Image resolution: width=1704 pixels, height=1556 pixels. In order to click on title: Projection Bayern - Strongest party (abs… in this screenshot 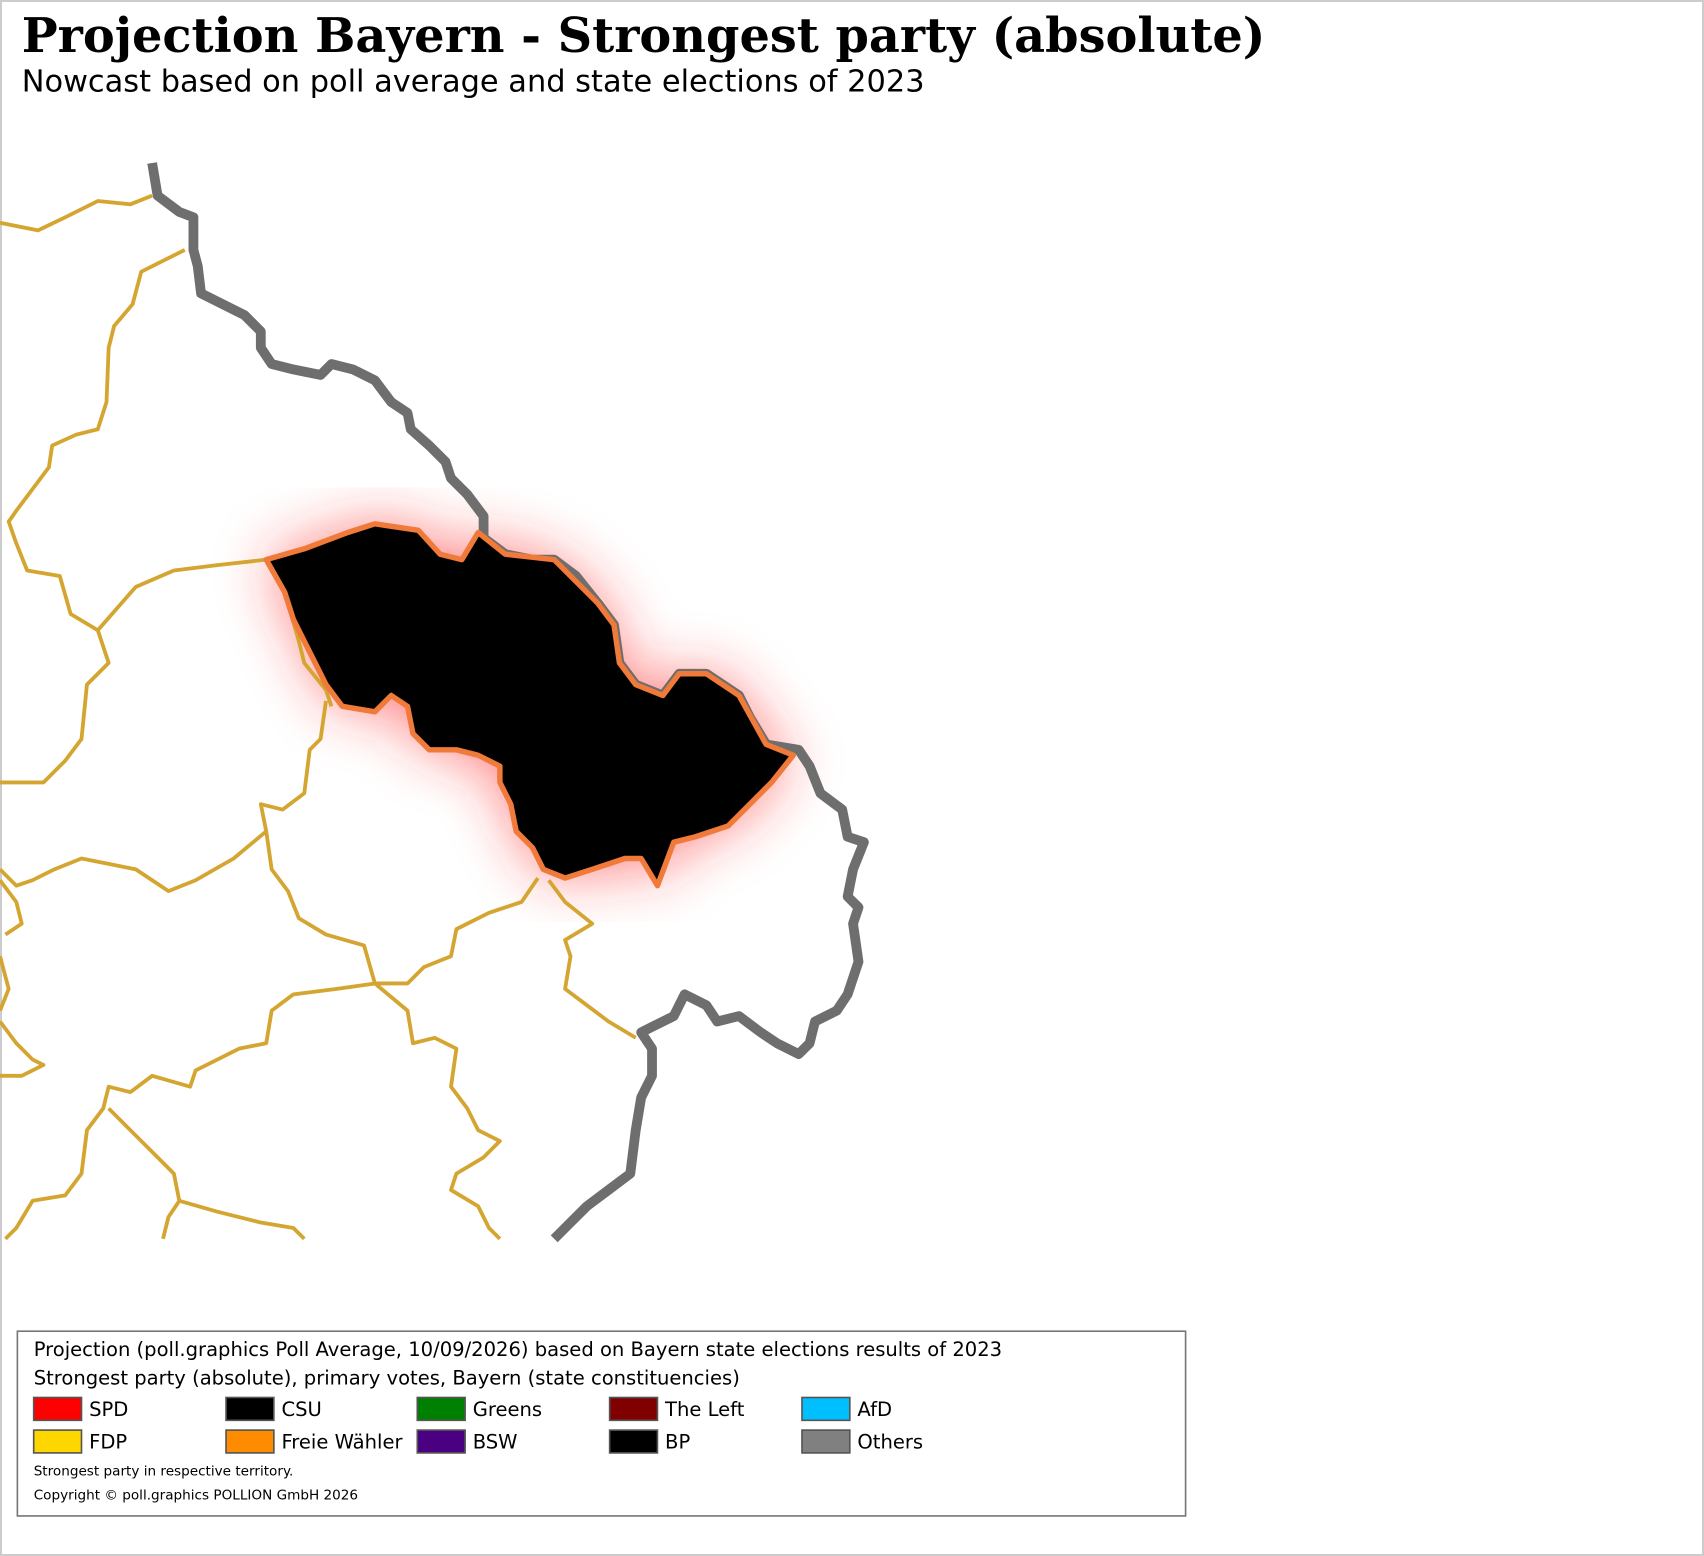, I will do `click(644, 36)`.